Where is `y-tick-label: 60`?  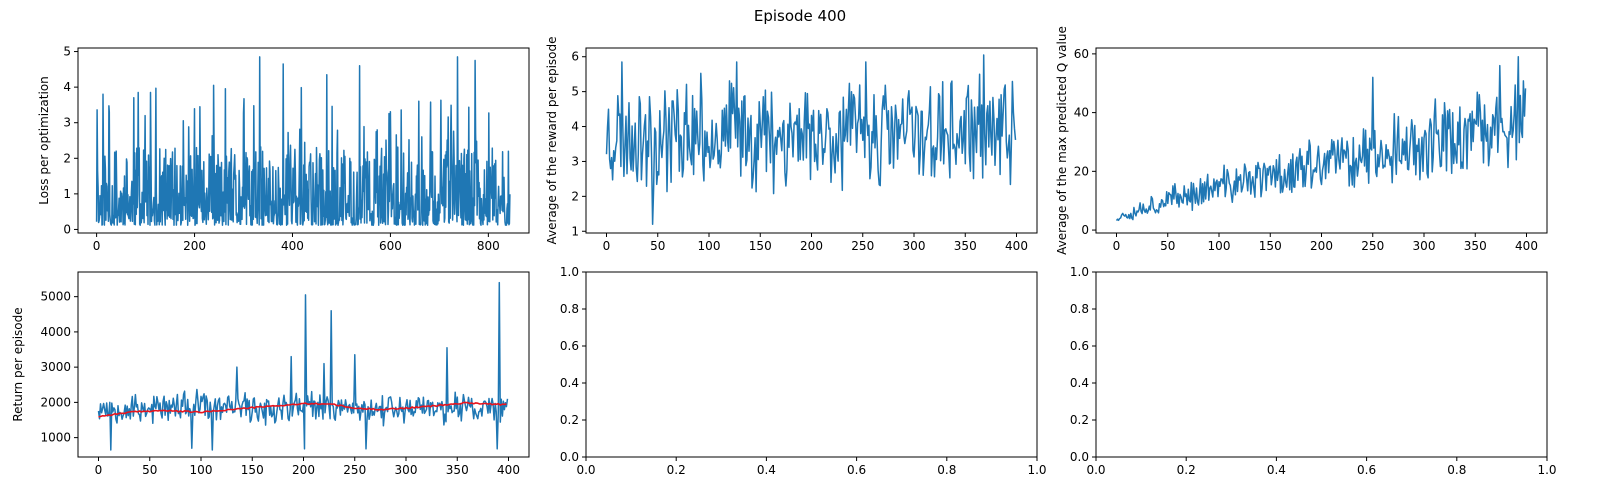 y-tick-label: 60 is located at coordinates (1081, 54).